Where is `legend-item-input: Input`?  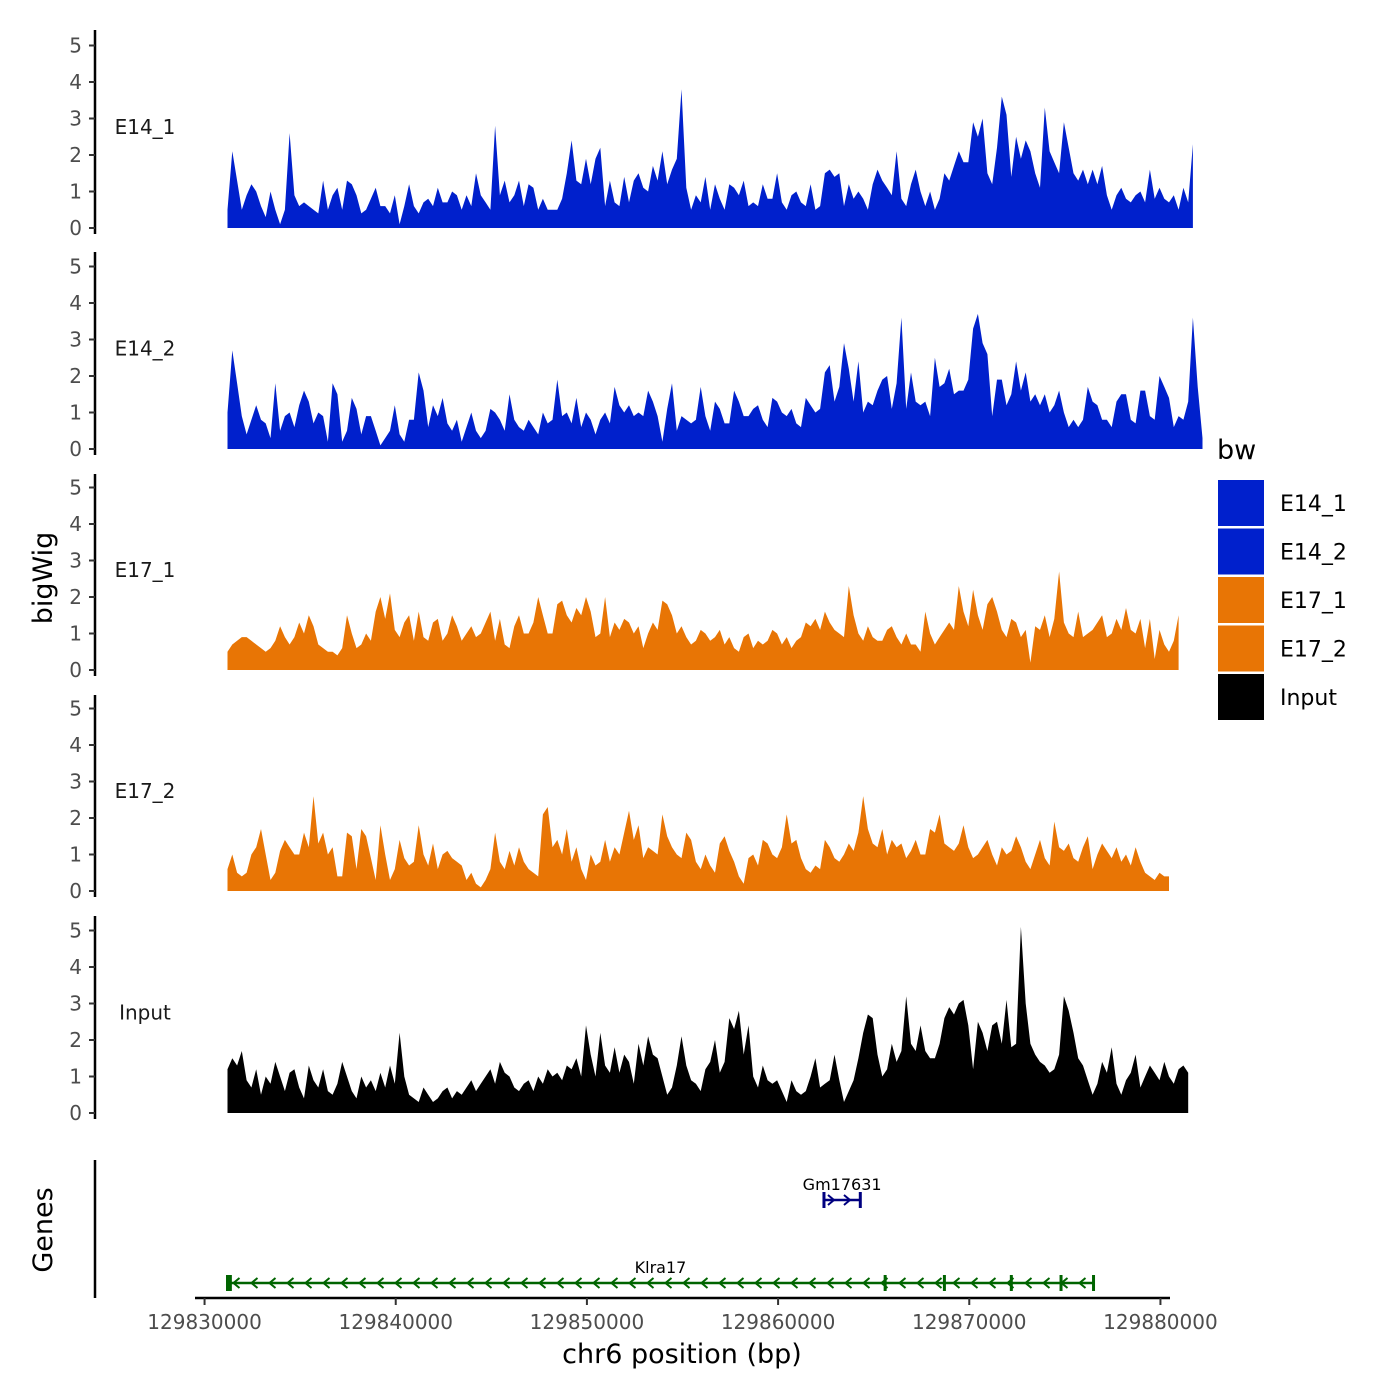
legend-item-input: Input is located at coordinates (1277, 697).